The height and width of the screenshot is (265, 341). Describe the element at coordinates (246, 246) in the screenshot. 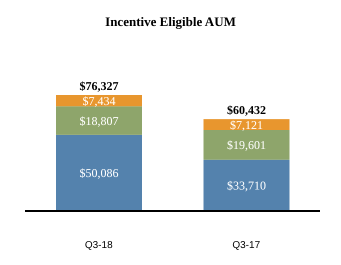

I see `x-tick-label: Q3-17` at that location.